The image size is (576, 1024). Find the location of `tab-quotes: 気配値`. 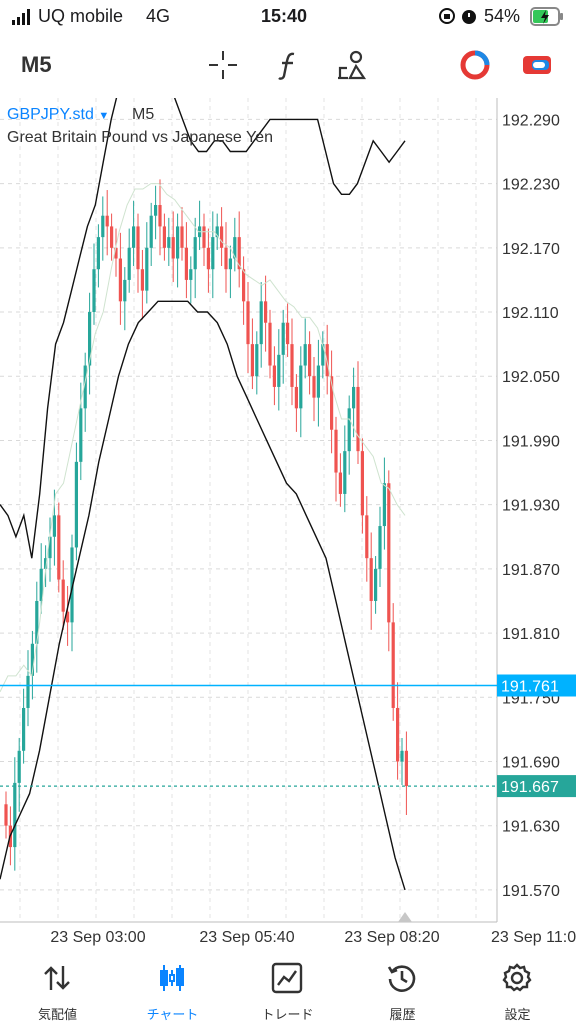

tab-quotes: 気配値 is located at coordinates (57, 988).